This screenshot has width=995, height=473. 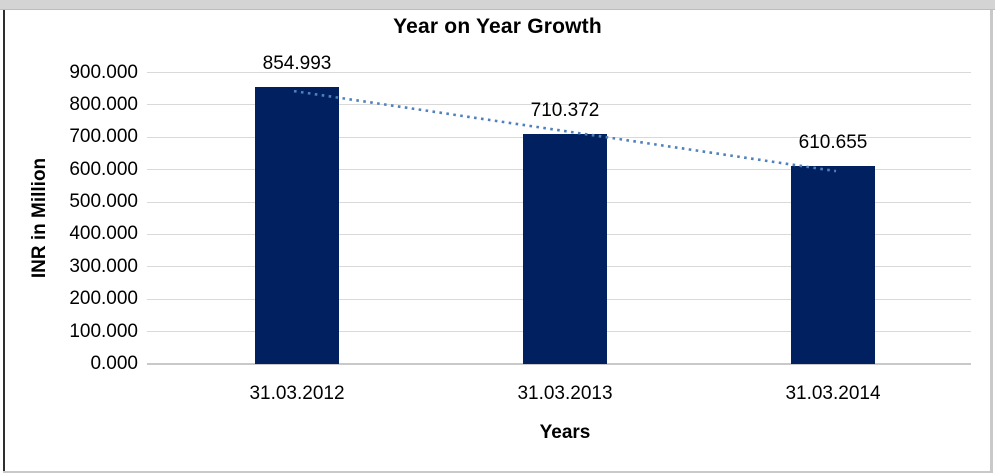 What do you see at coordinates (565, 393) in the screenshot?
I see `x-axis-tick-label: 31.03.2013` at bounding box center [565, 393].